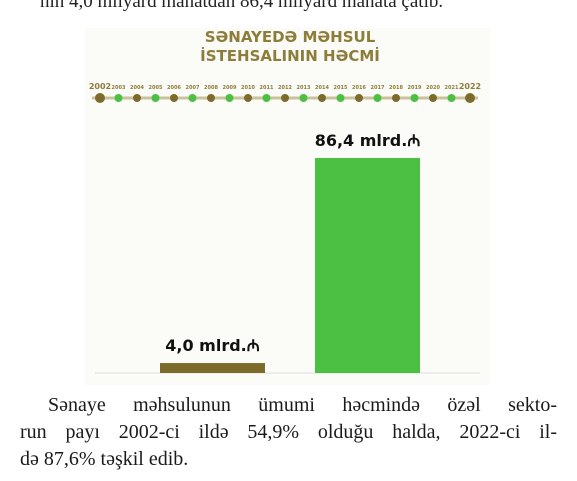 The width and height of the screenshot is (577, 481). I want to click on timeline-label: 2018, so click(396, 88).